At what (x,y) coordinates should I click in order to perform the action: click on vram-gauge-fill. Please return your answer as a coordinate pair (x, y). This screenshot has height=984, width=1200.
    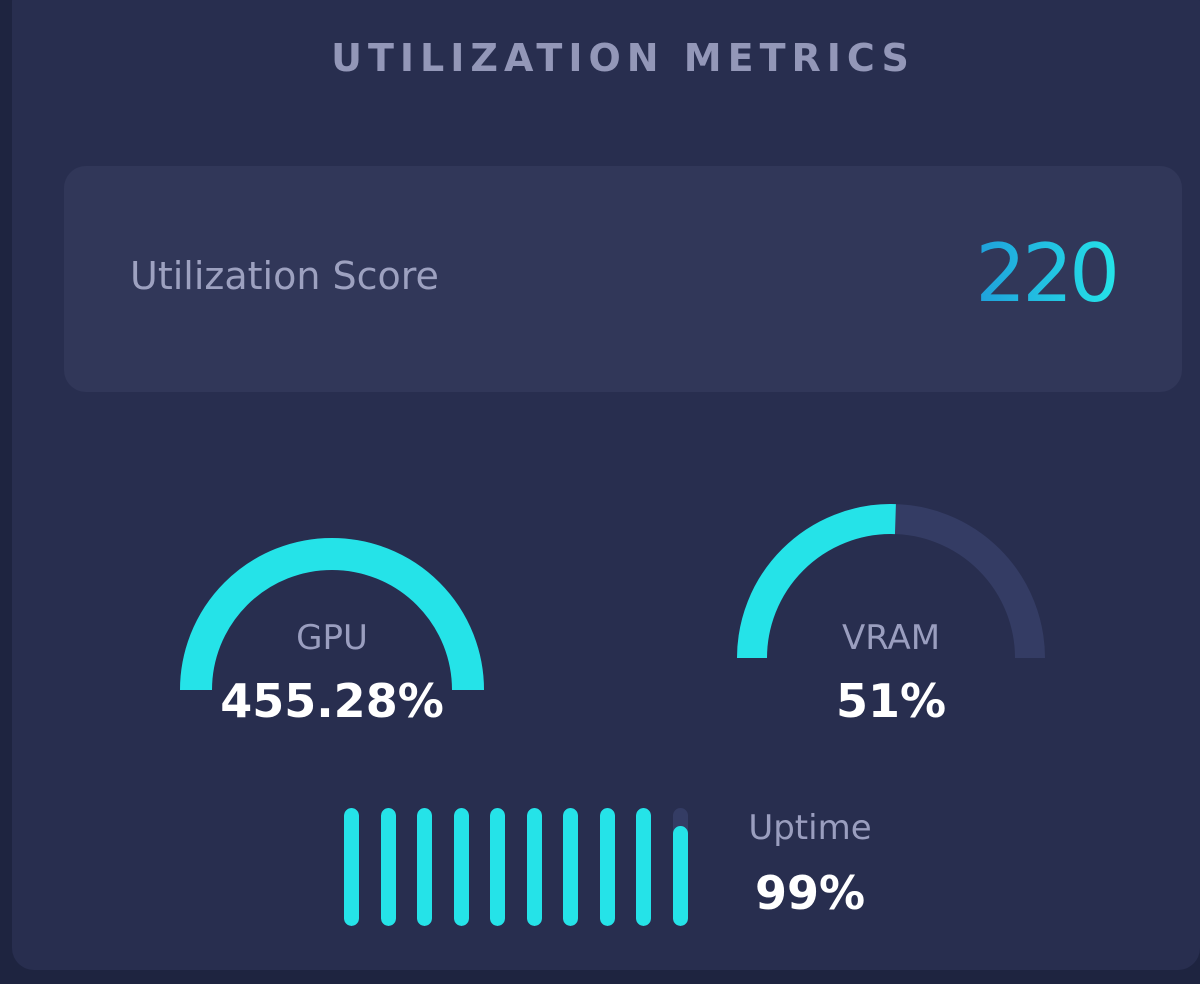
    Looking at the image, I should click on (891, 581).